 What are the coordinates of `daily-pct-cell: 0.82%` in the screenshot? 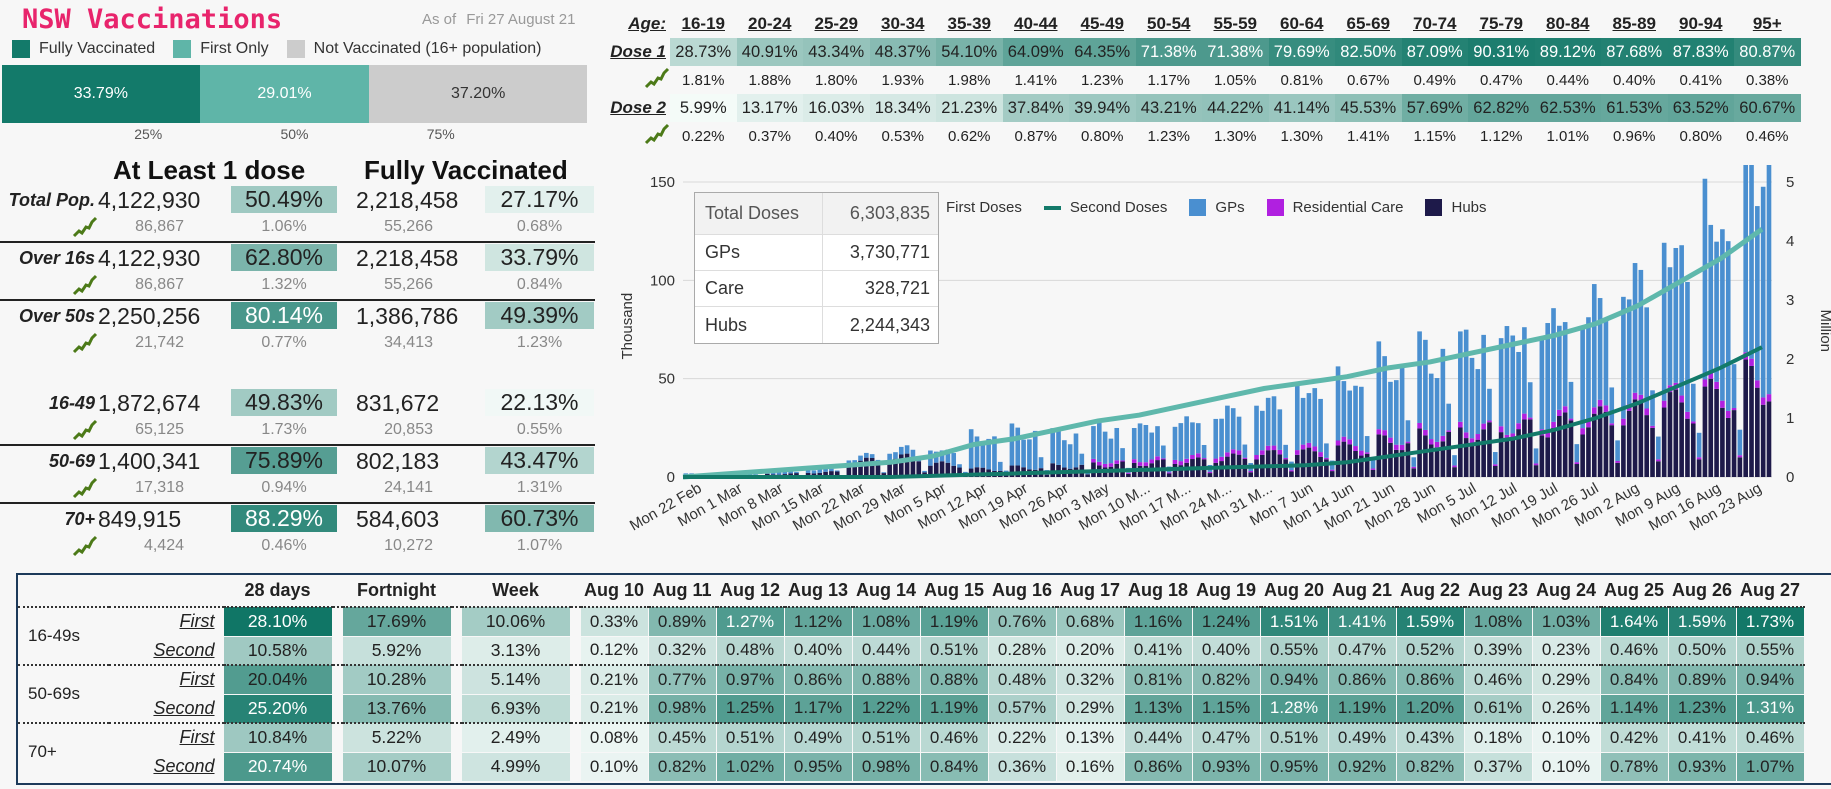 It's located at (682, 767).